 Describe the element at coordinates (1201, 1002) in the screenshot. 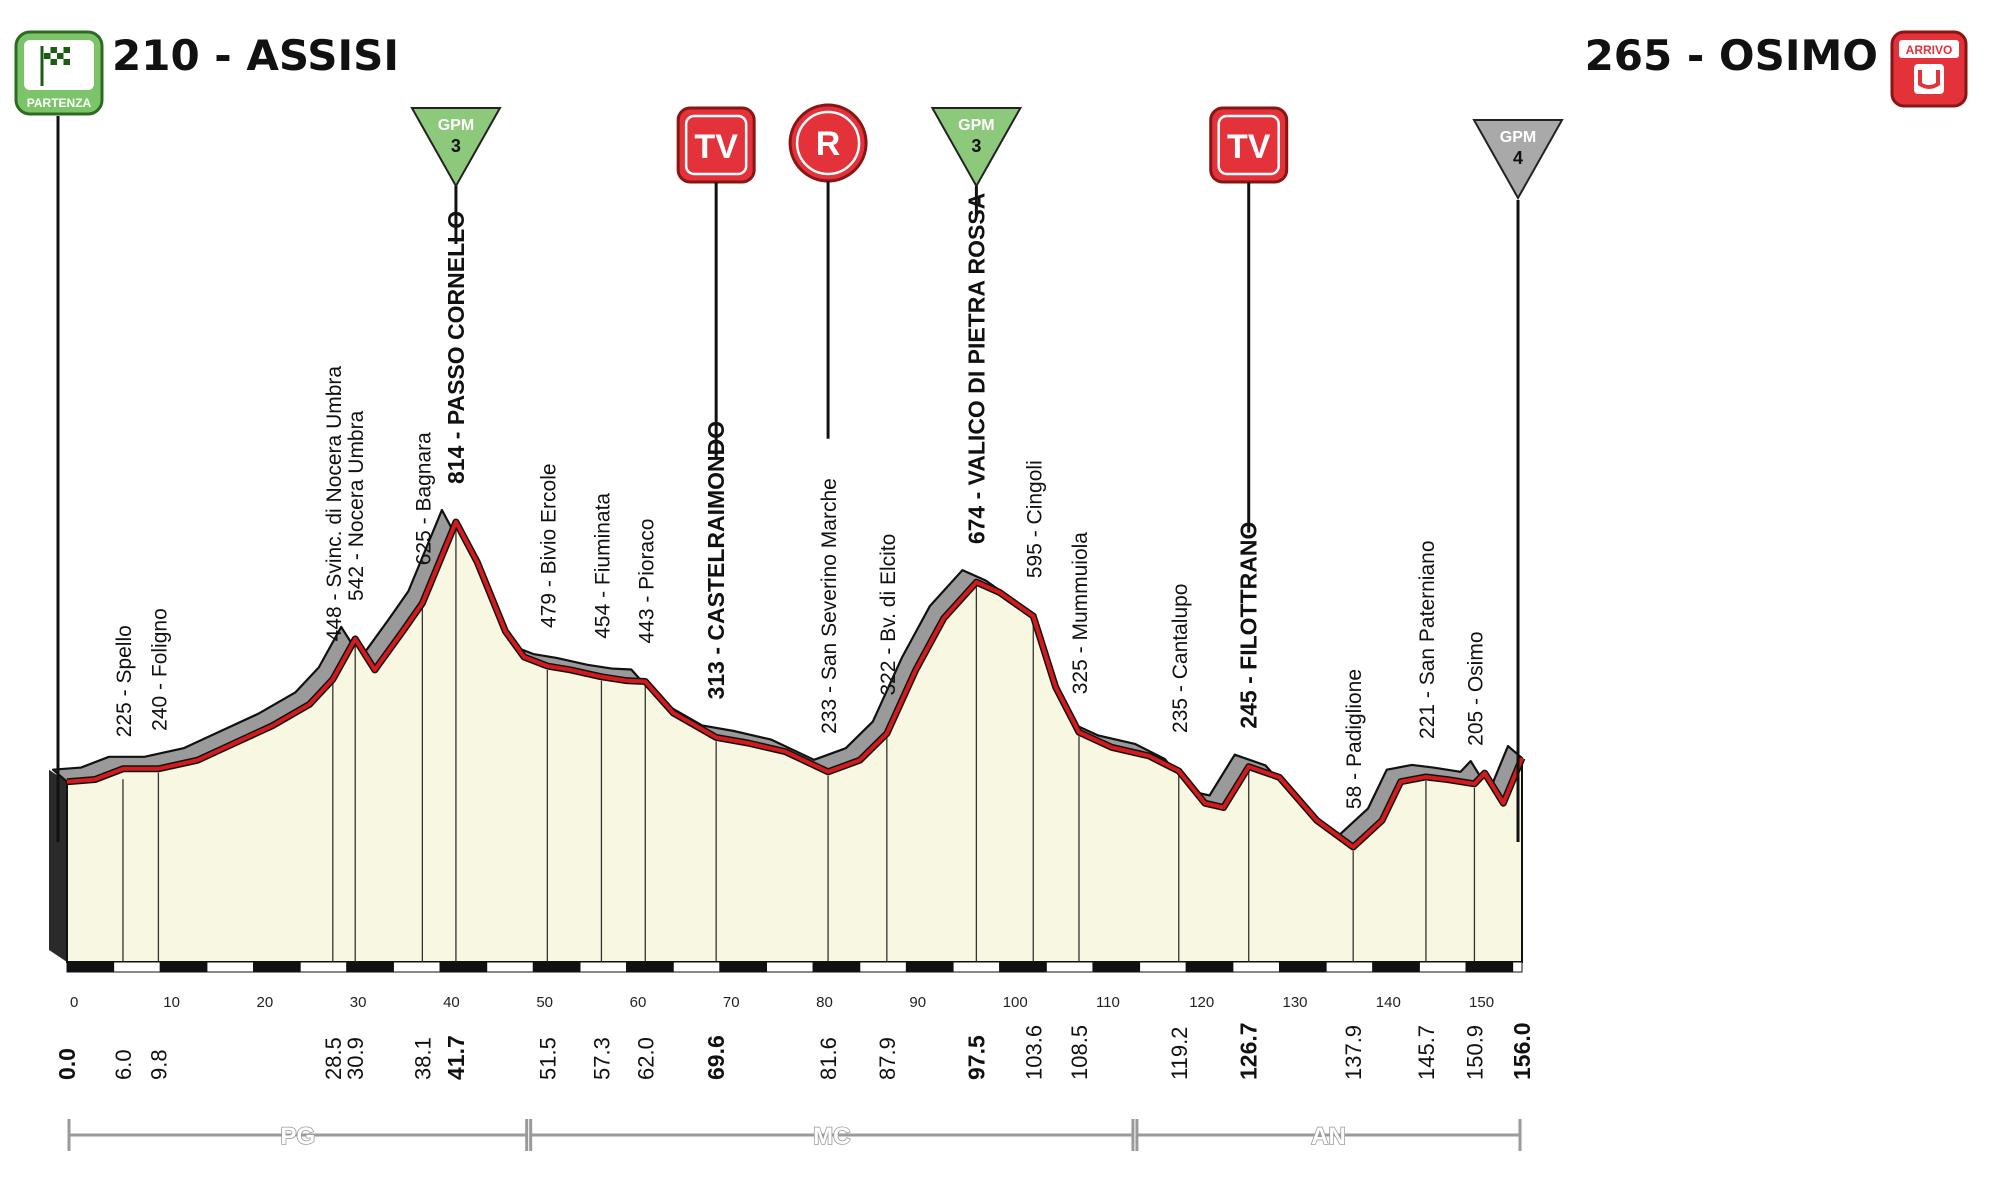

I see `x-tick-label: 120` at that location.